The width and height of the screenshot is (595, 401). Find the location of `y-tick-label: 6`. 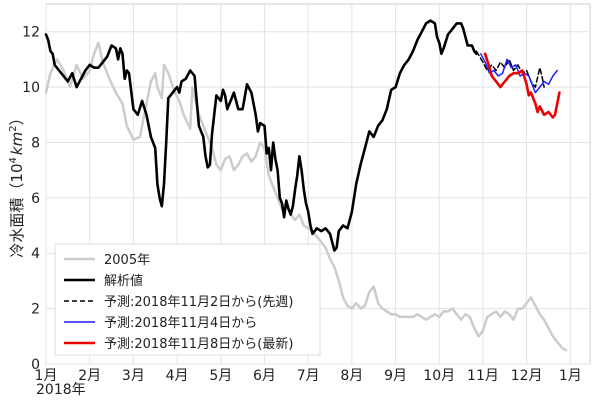

y-tick-label: 6 is located at coordinates (35, 199).